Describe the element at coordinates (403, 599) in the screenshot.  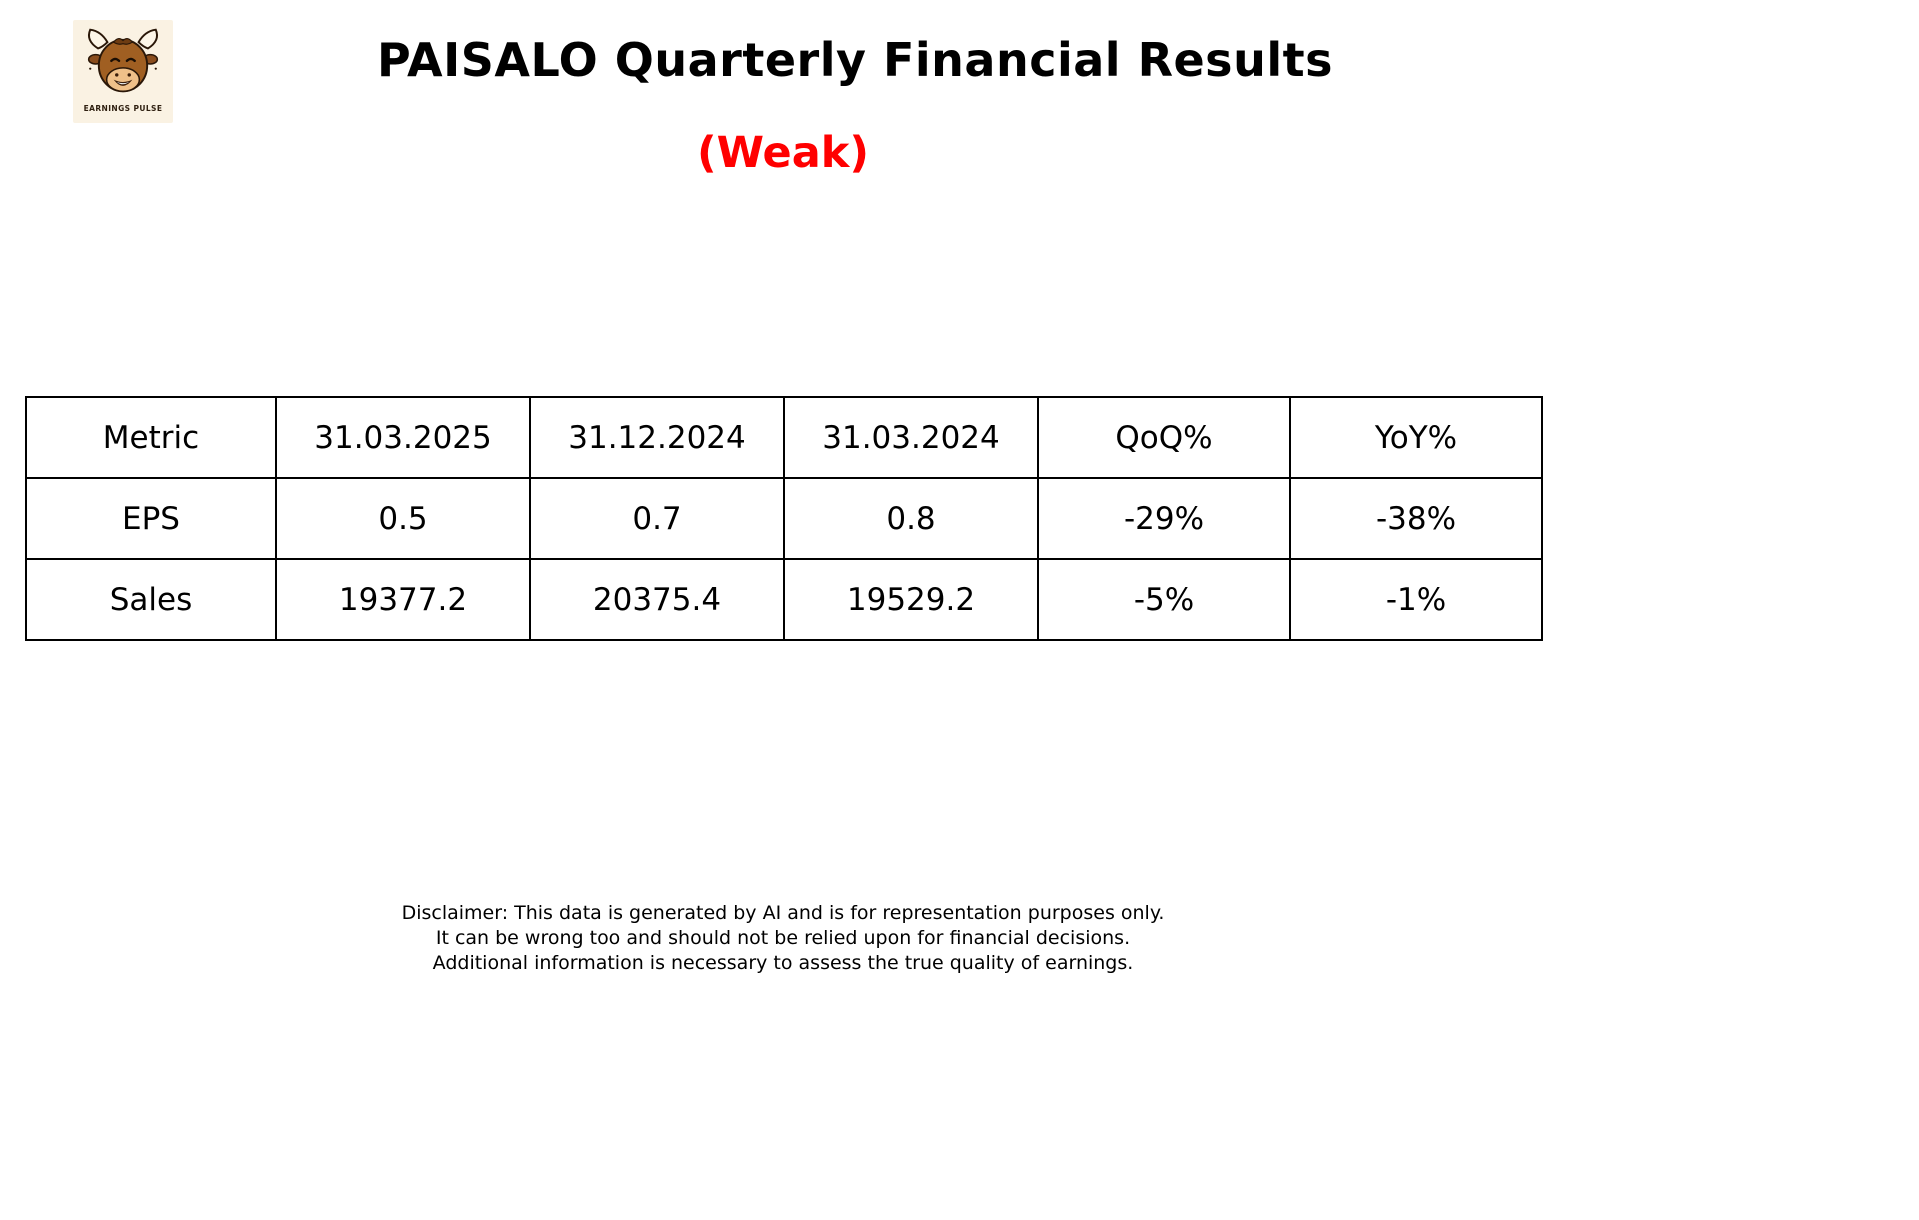
I see `sales-value-period-1: 19377.2` at that location.